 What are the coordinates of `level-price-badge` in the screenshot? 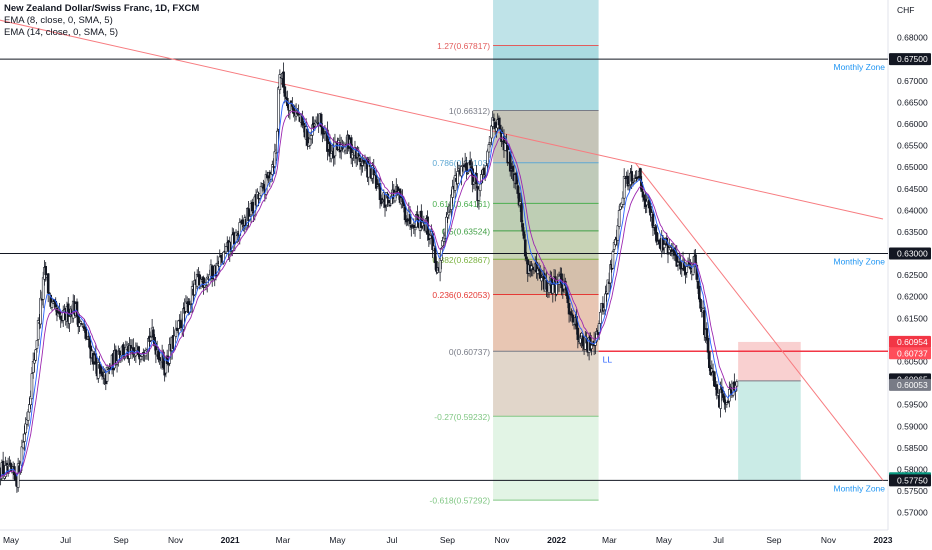 It's located at (910, 480).